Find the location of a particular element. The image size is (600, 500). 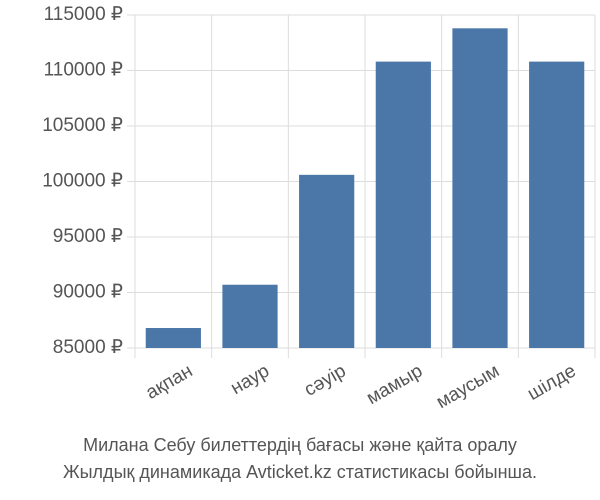

x-tick-label: ақпан is located at coordinates (169, 381).